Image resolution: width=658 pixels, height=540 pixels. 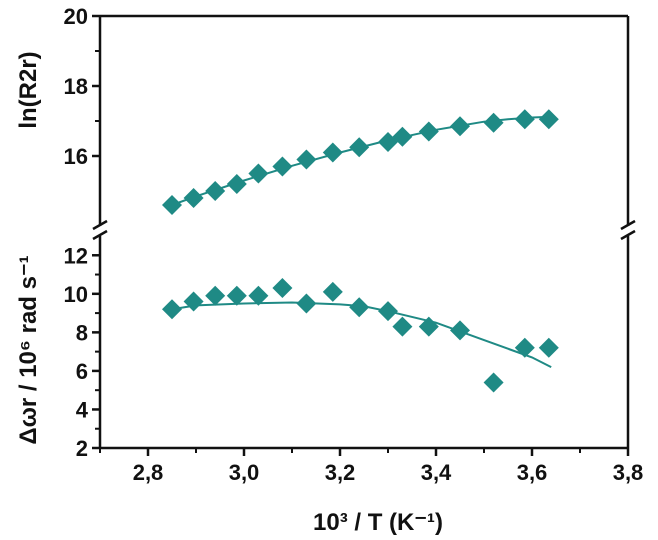 What do you see at coordinates (82, 409) in the screenshot?
I see `y-tick-label: 4` at bounding box center [82, 409].